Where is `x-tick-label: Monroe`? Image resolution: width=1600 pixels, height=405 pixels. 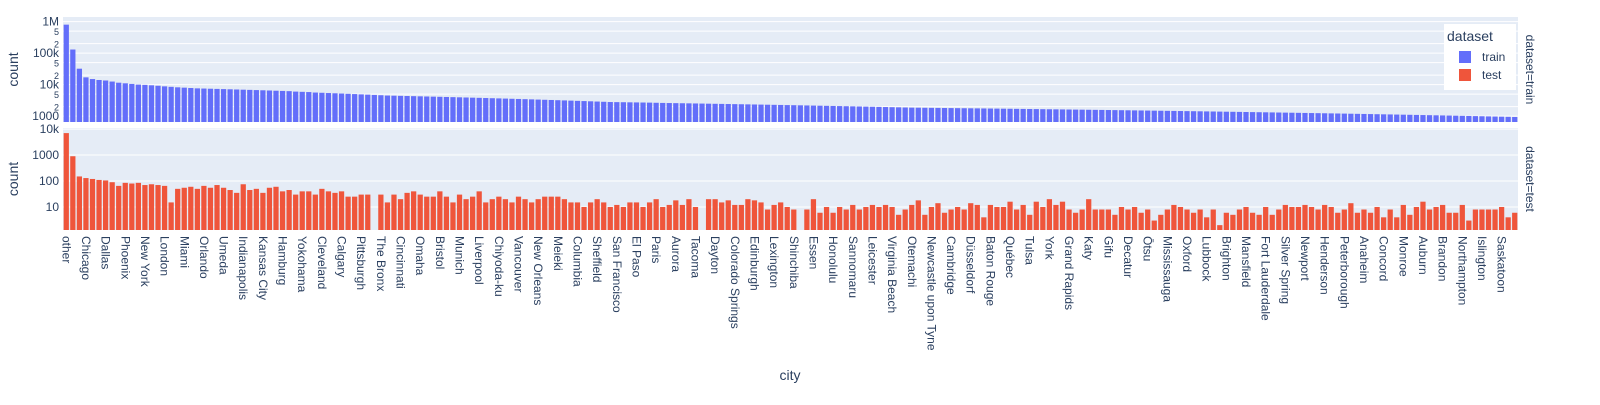
x-tick-label: Monroe is located at coordinates (1403, 256).